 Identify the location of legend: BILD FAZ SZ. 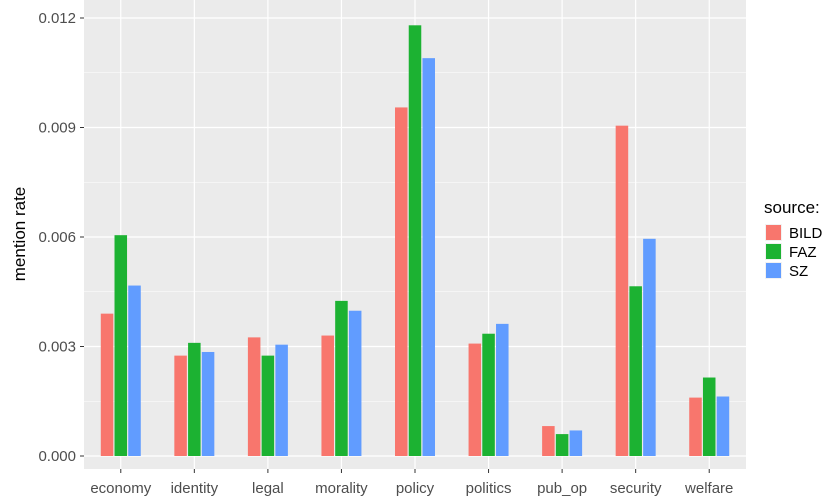
(794, 252).